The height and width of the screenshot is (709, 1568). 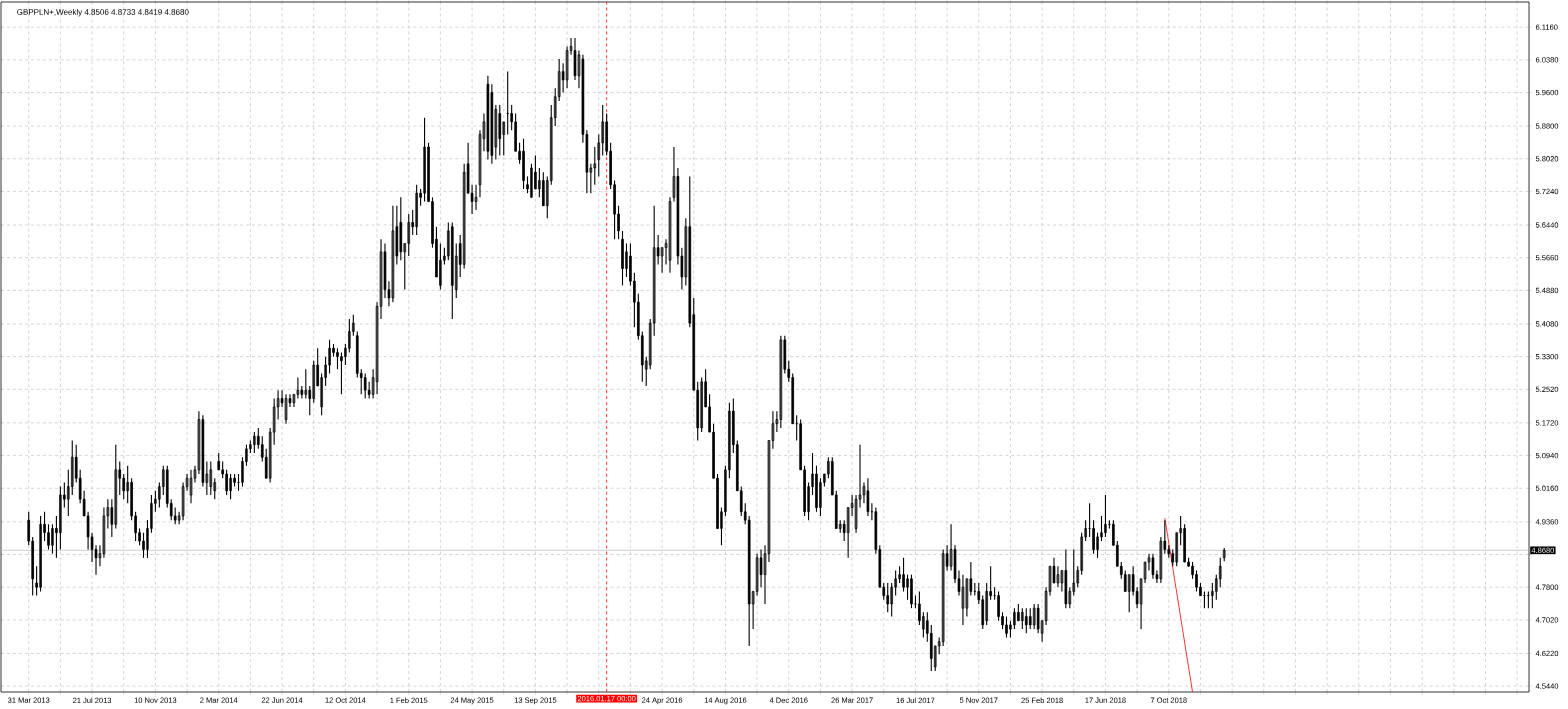 What do you see at coordinates (595, 166) in the screenshot?
I see `candlestick` at bounding box center [595, 166].